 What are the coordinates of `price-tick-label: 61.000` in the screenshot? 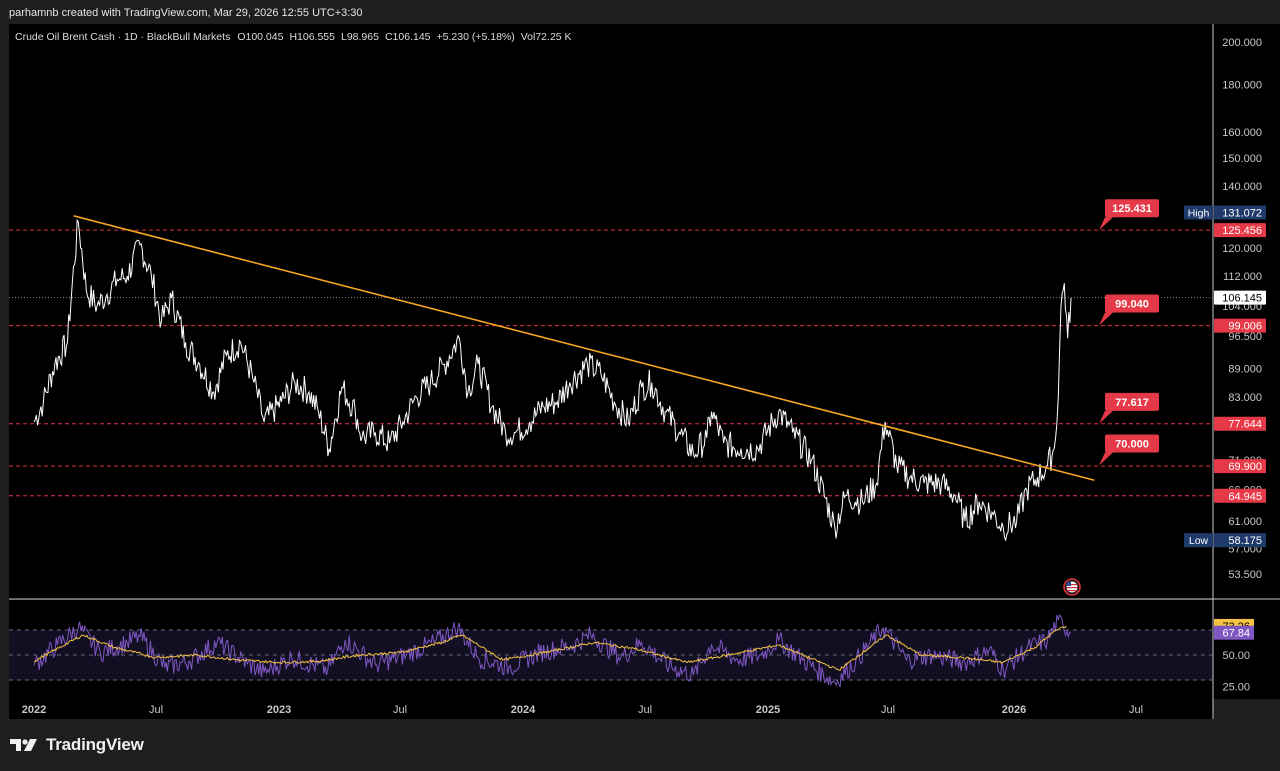 It's located at (1245, 522).